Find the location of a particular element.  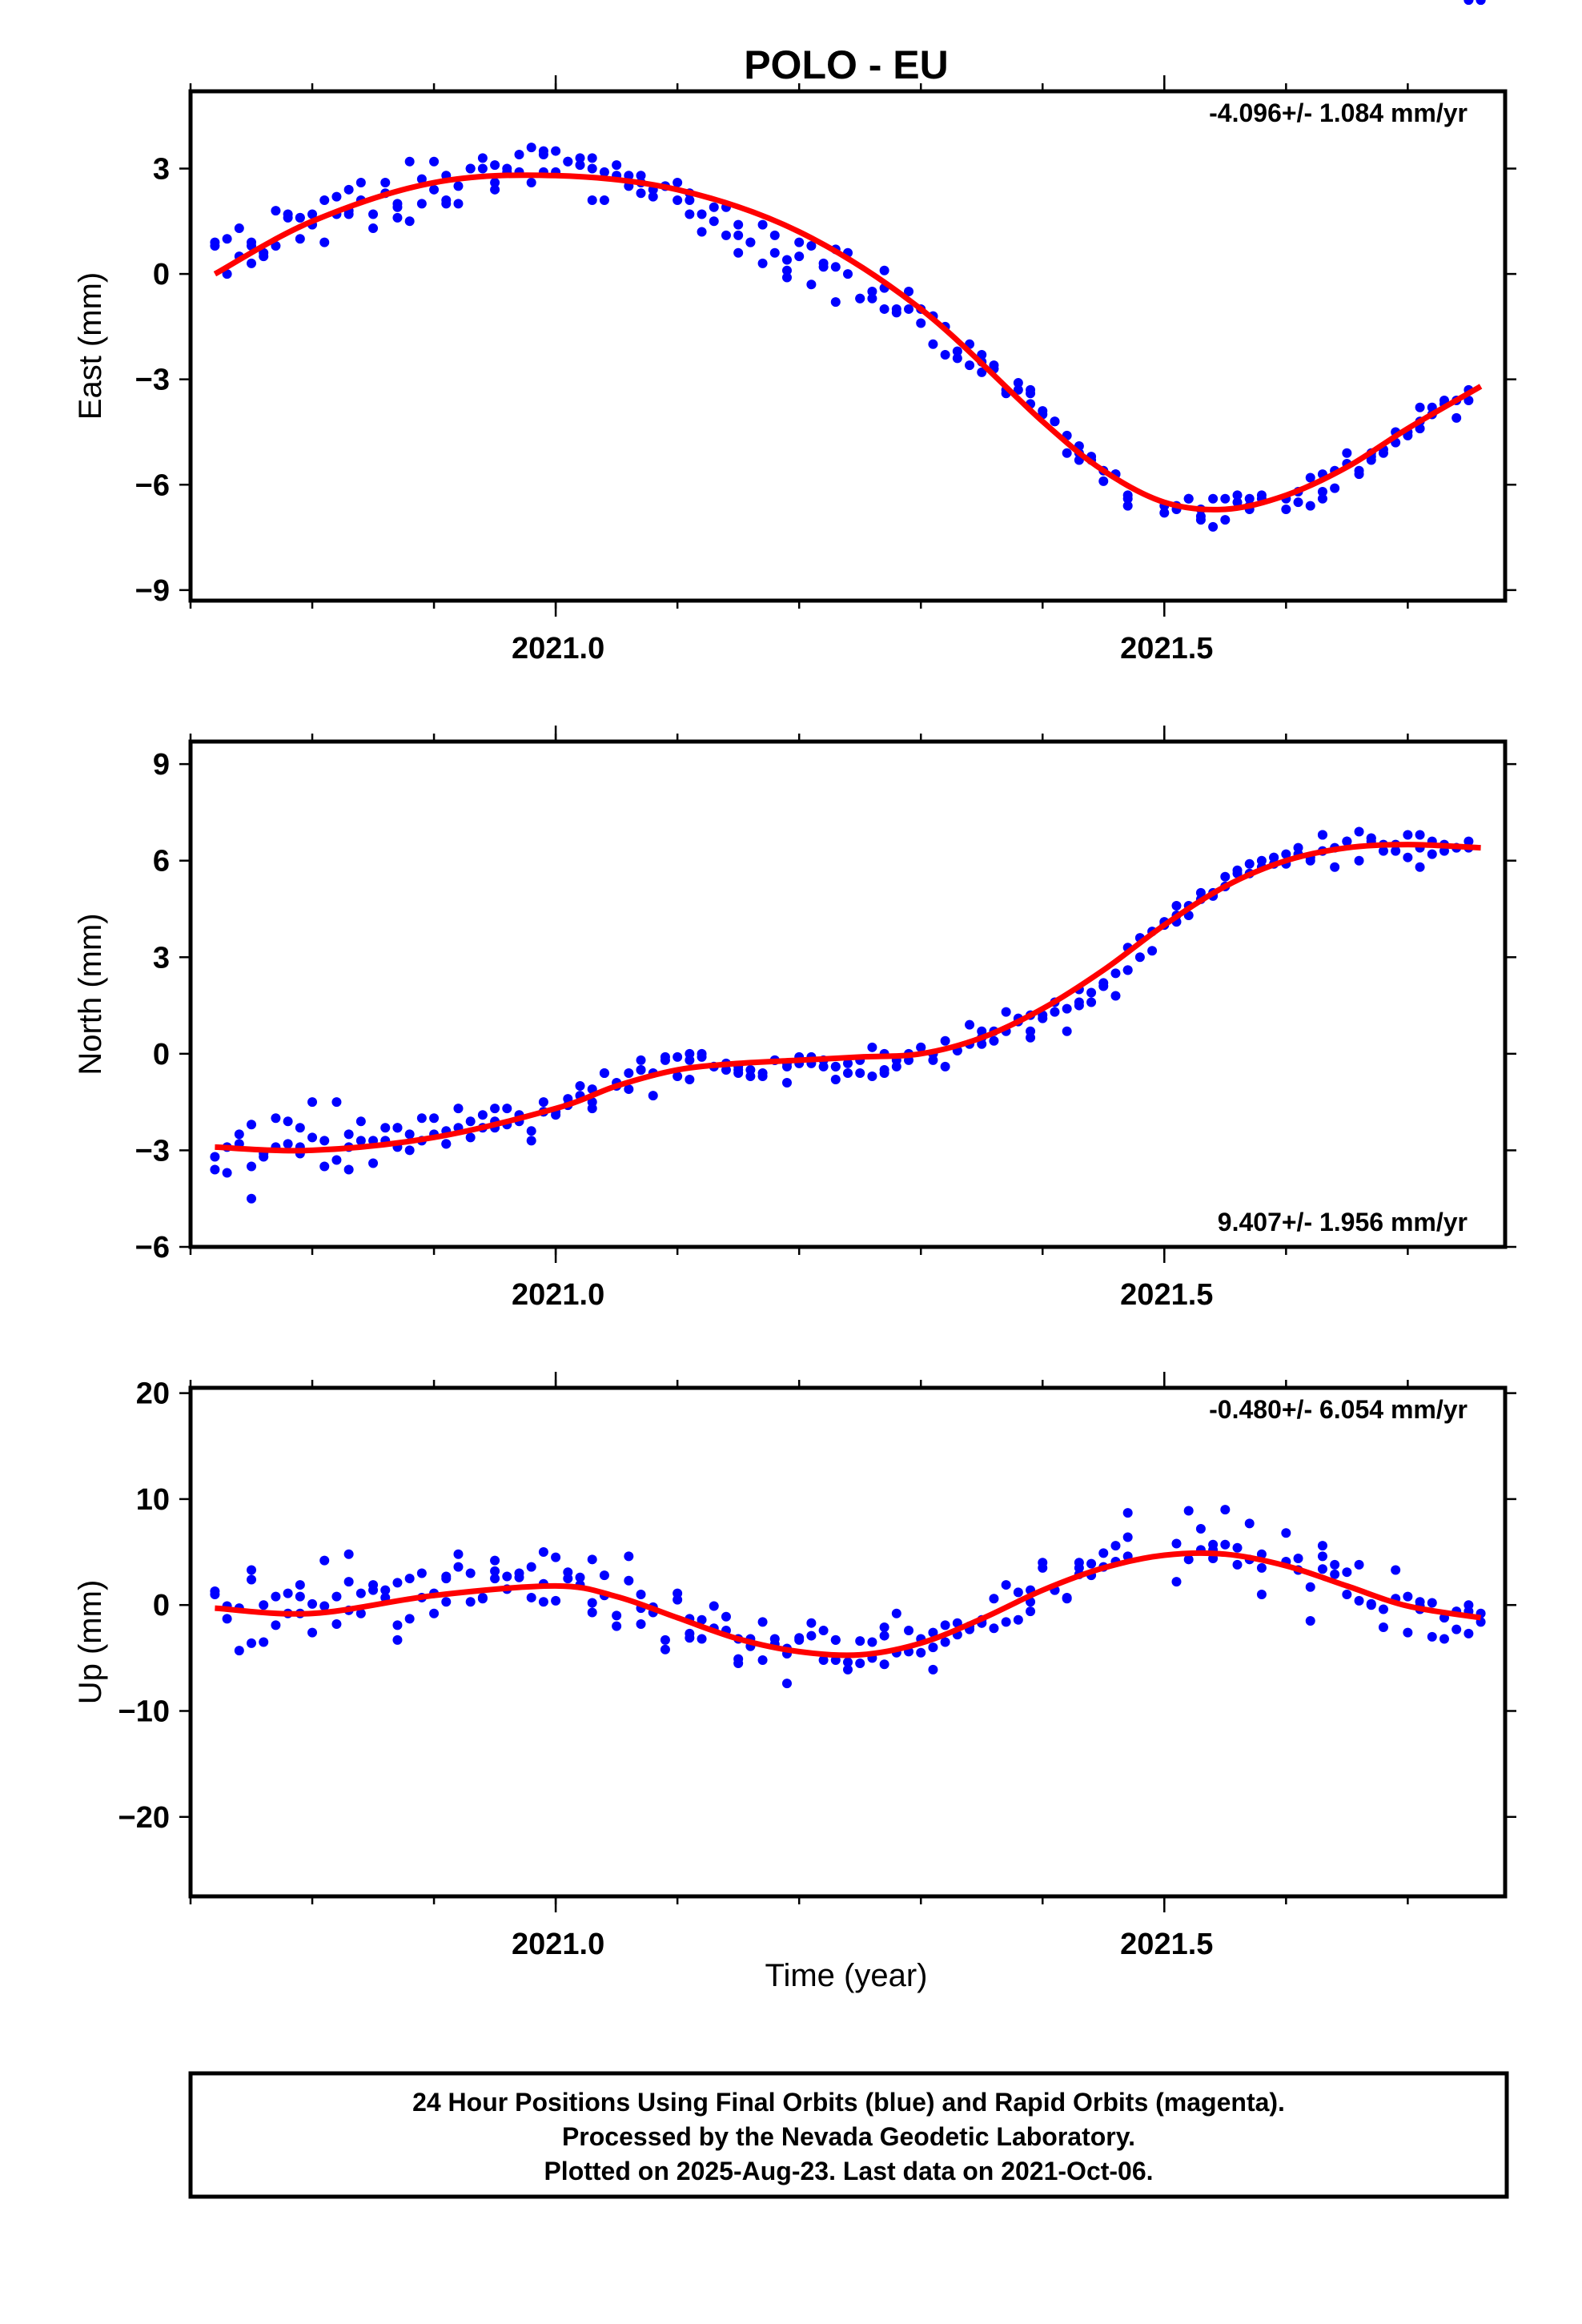

east-y-tick-label: −6 is located at coordinates (152, 485).